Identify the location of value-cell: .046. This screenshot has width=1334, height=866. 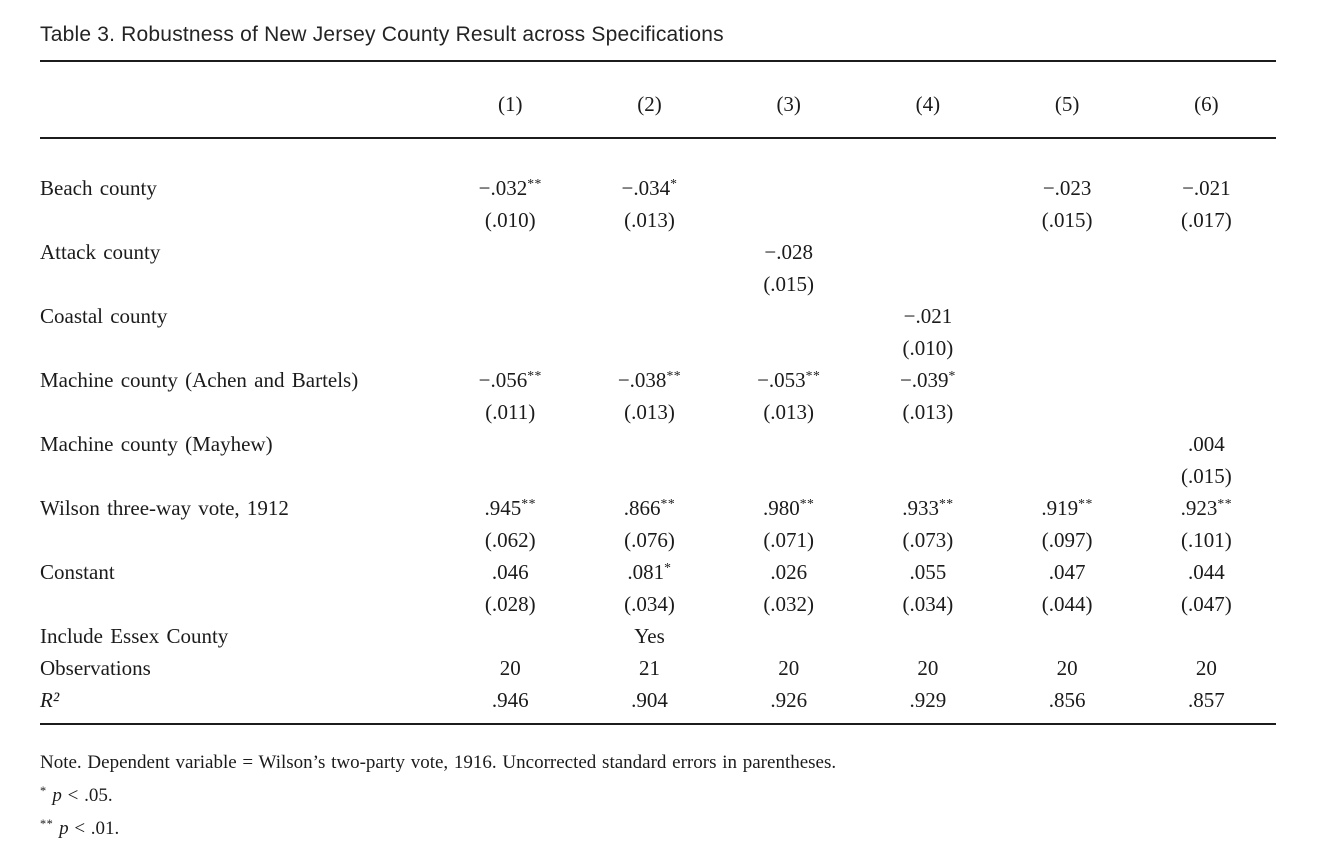
(510, 572).